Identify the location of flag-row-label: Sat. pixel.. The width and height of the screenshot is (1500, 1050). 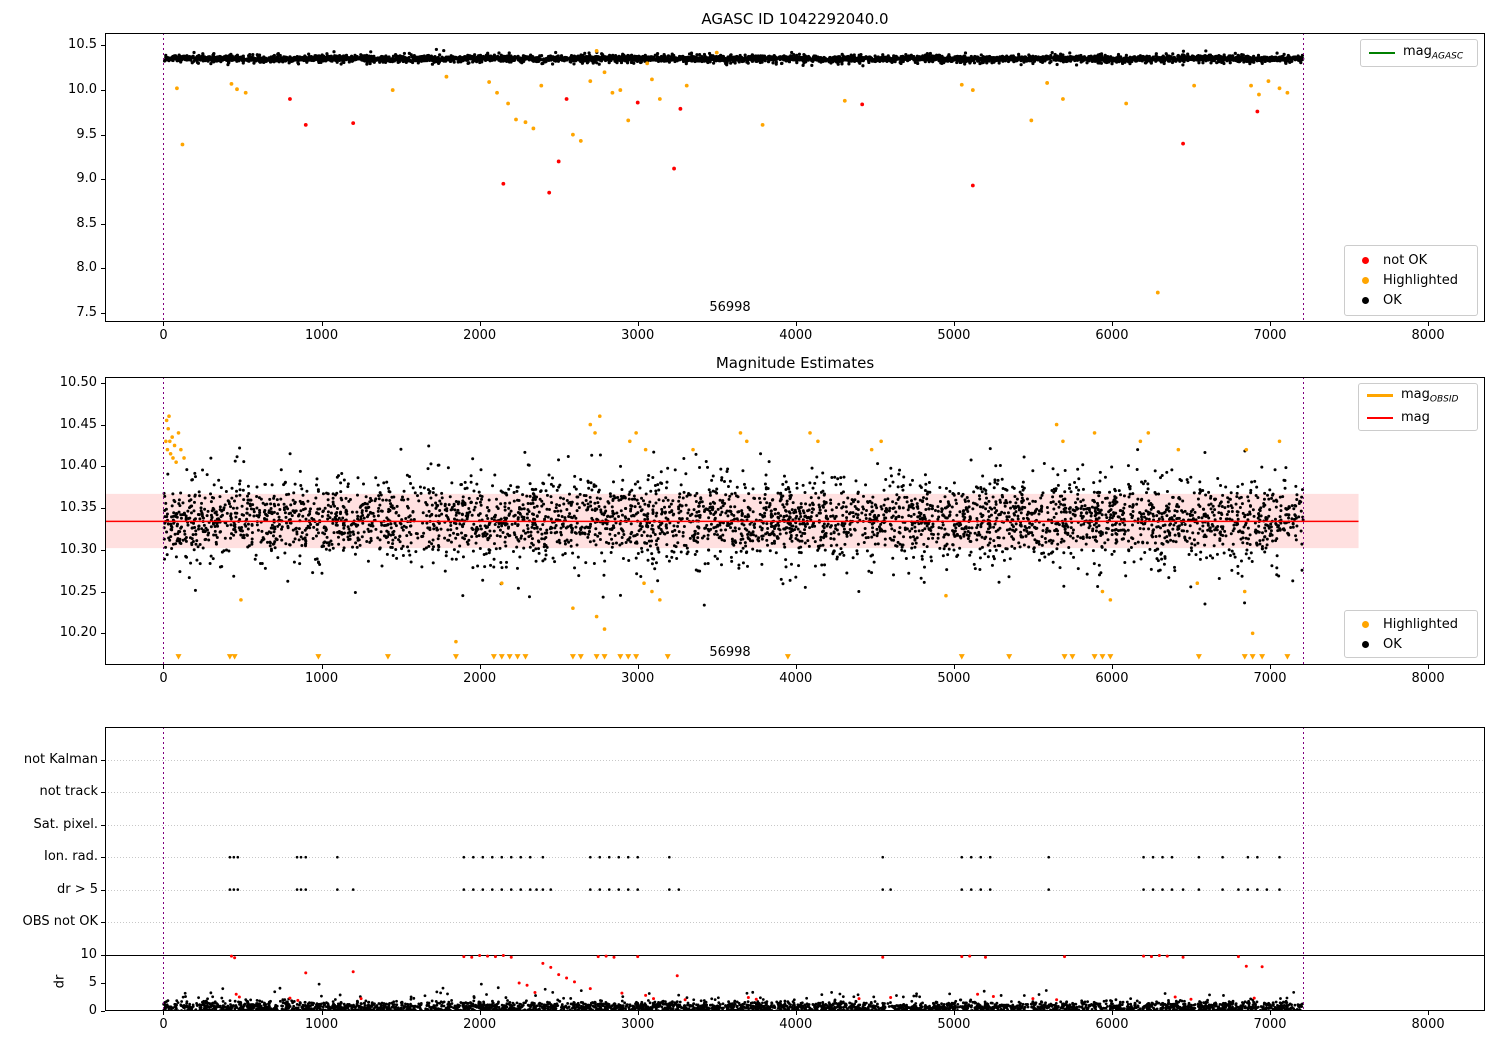
(65, 824).